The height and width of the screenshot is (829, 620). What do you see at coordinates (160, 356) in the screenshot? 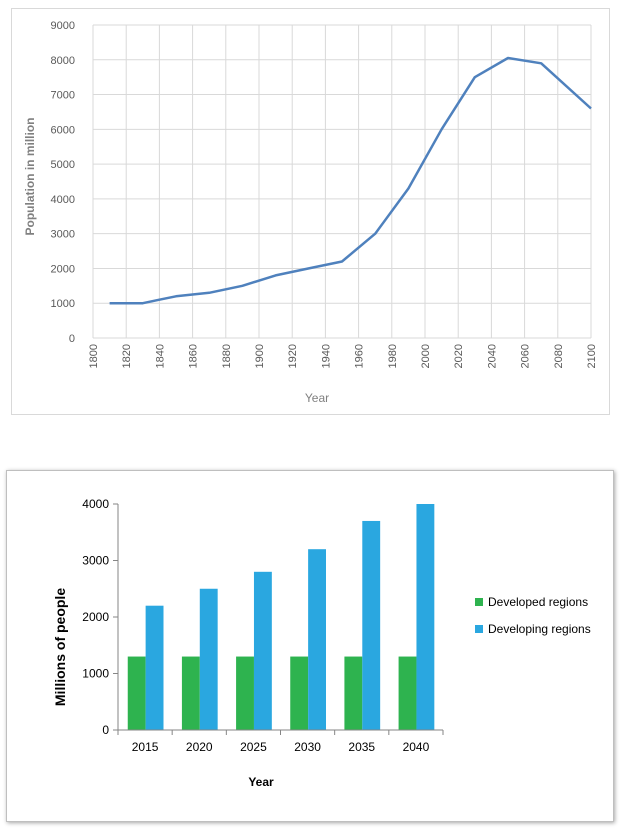
I see `x-tick-label: 1840` at bounding box center [160, 356].